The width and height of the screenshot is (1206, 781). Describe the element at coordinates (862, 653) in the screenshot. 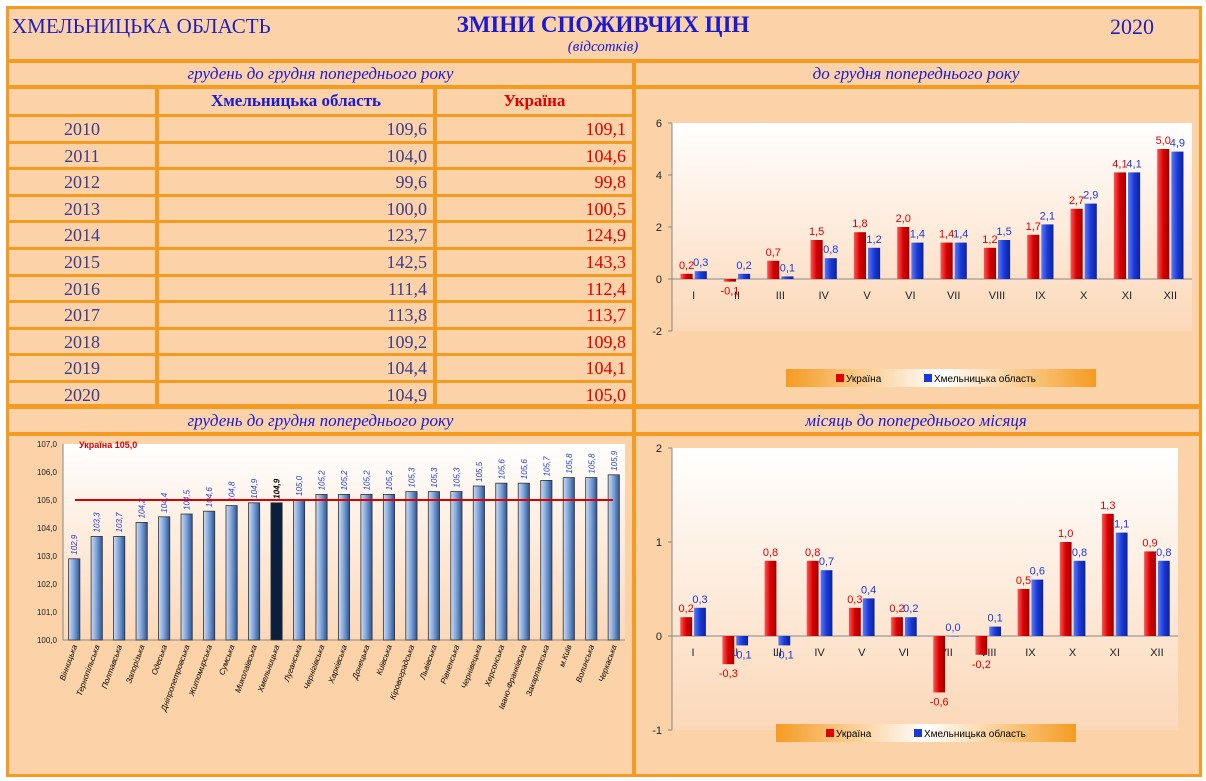

I see `x-tick-label: V` at that location.